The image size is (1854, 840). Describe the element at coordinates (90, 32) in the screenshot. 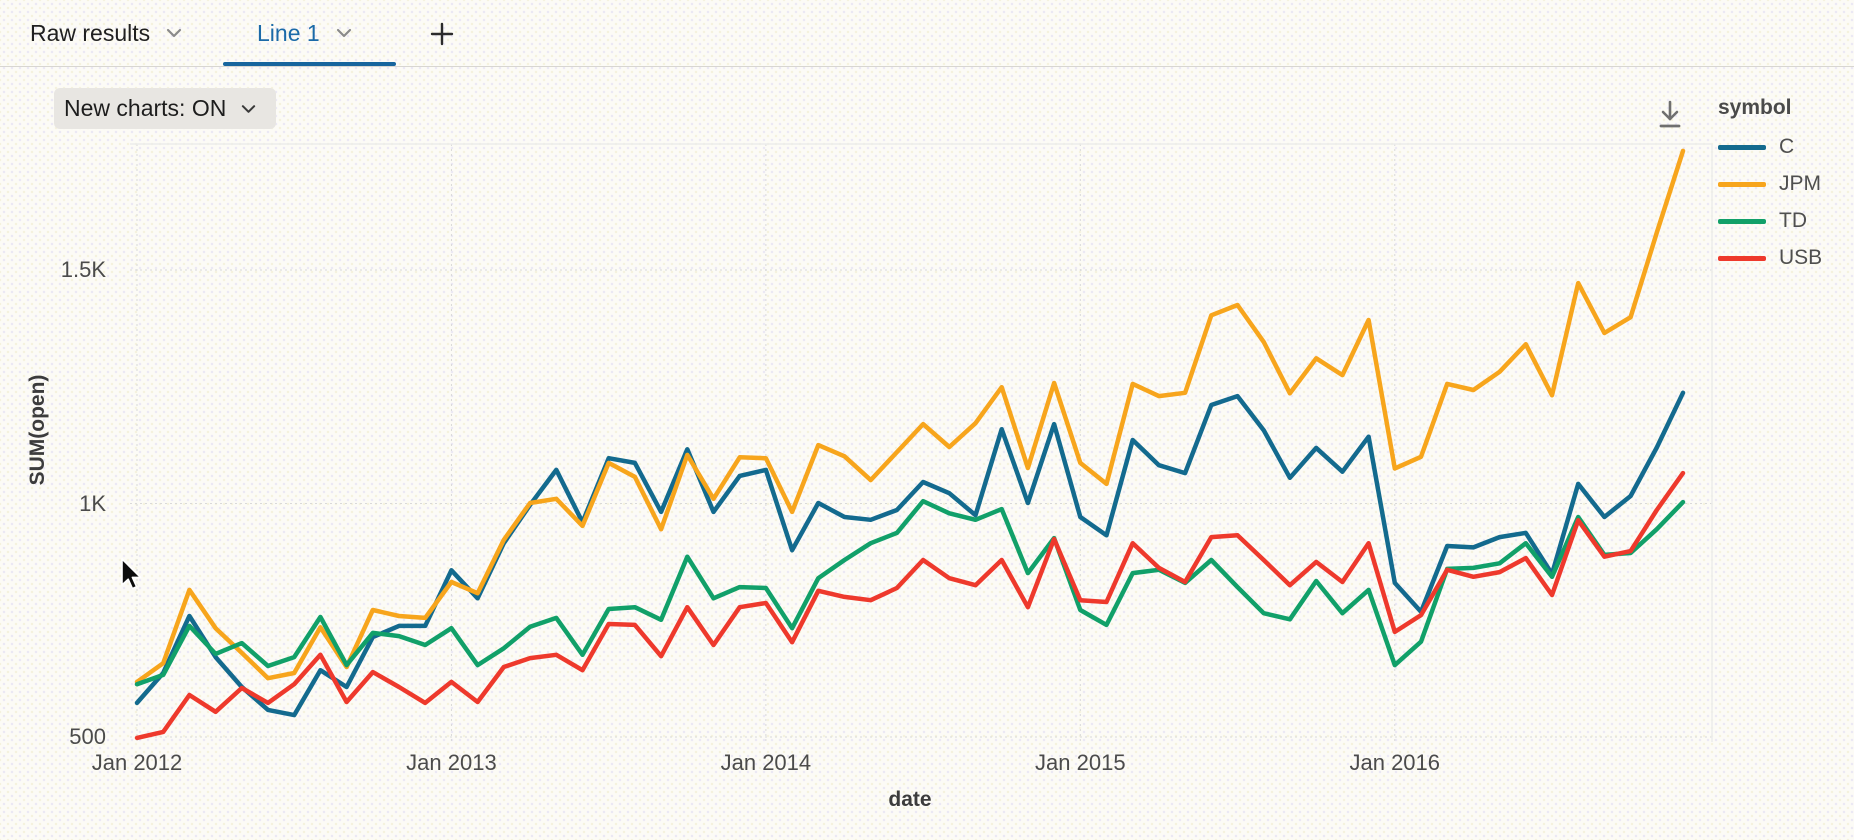

I see `tab-raw-results-label: Raw results` at that location.